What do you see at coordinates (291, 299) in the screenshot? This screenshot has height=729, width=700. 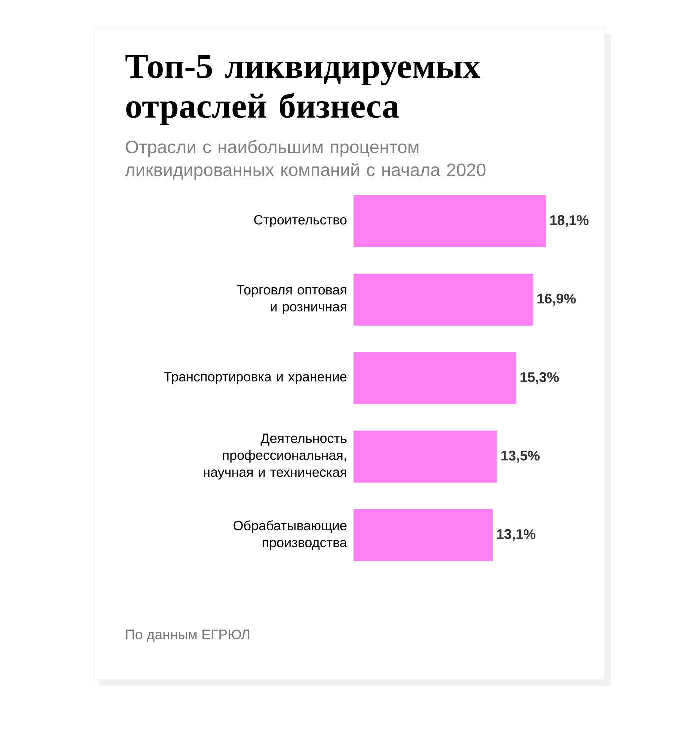 I see `y-tick-label: Торговля оптовая и розничная` at bounding box center [291, 299].